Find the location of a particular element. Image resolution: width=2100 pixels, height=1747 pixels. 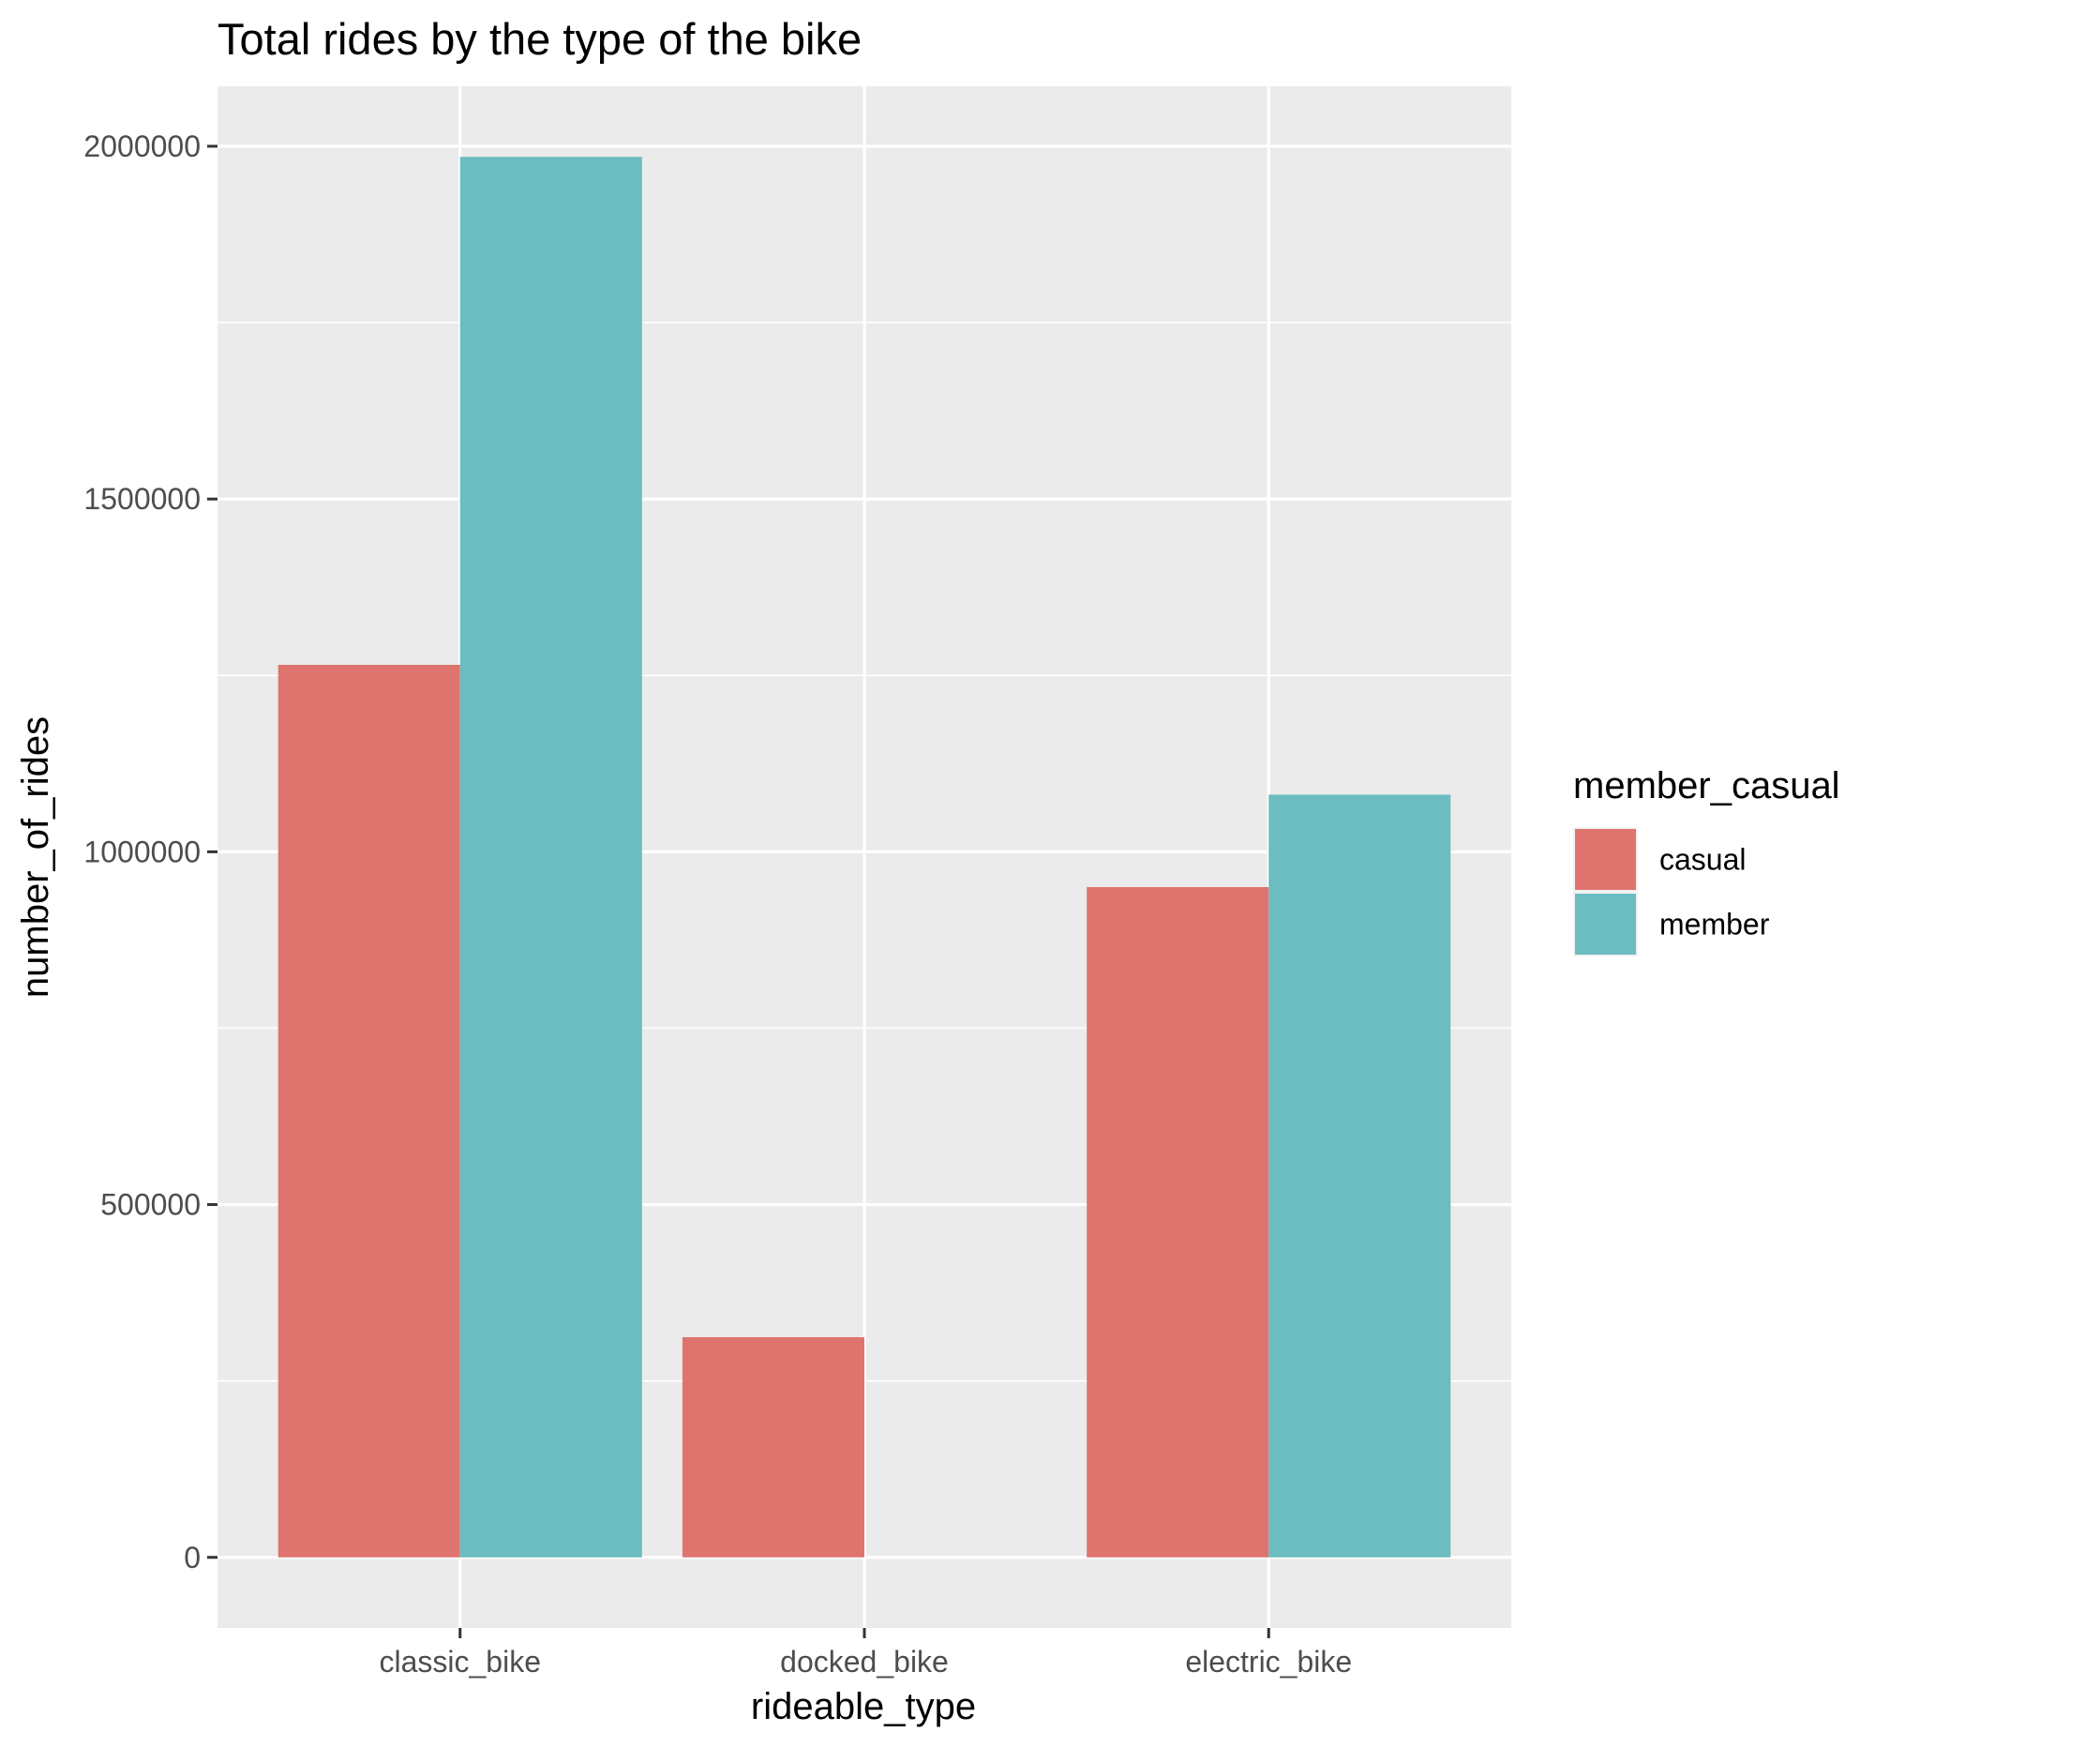

legend: member_casual casual member is located at coordinates (1706, 860).